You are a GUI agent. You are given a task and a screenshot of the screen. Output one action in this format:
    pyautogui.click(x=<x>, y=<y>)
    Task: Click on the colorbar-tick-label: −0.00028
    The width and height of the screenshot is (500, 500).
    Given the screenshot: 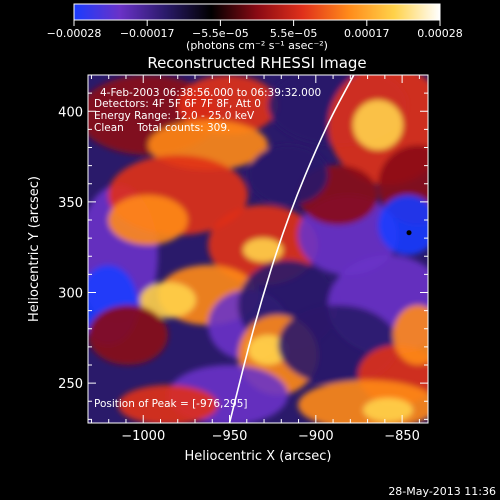 What is the action you would take?
    pyautogui.click(x=74, y=33)
    